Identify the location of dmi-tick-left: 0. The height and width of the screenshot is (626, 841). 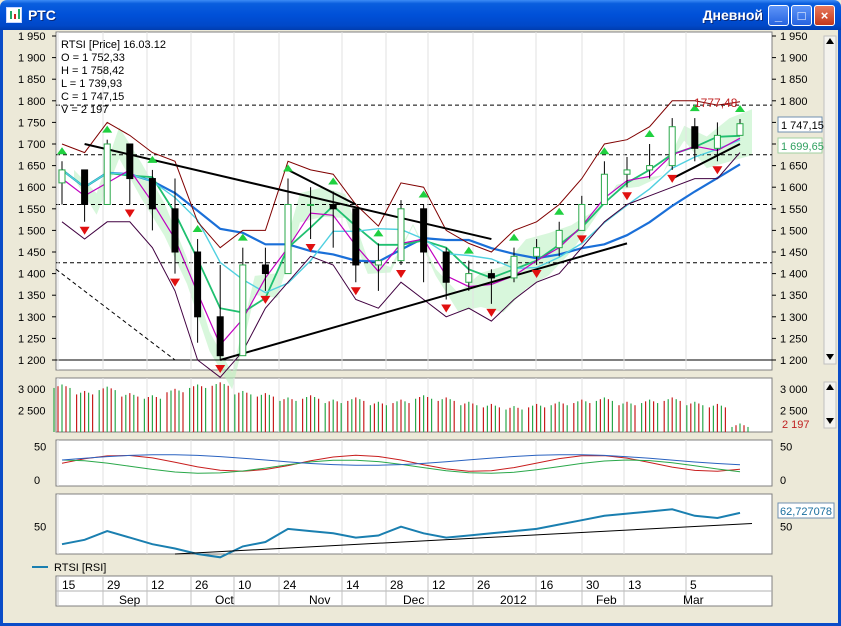
(37, 481).